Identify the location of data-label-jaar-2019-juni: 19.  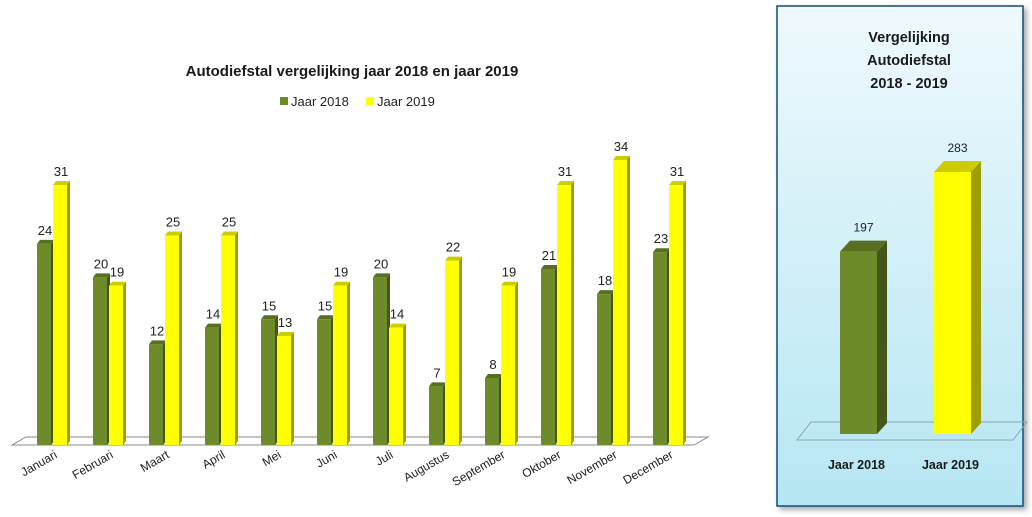
(341, 272).